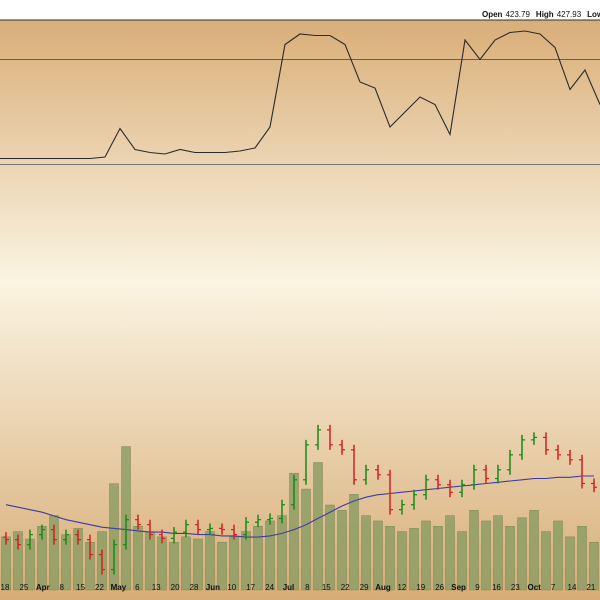  What do you see at coordinates (593, 14) in the screenshot?
I see `quote-label: Low` at bounding box center [593, 14].